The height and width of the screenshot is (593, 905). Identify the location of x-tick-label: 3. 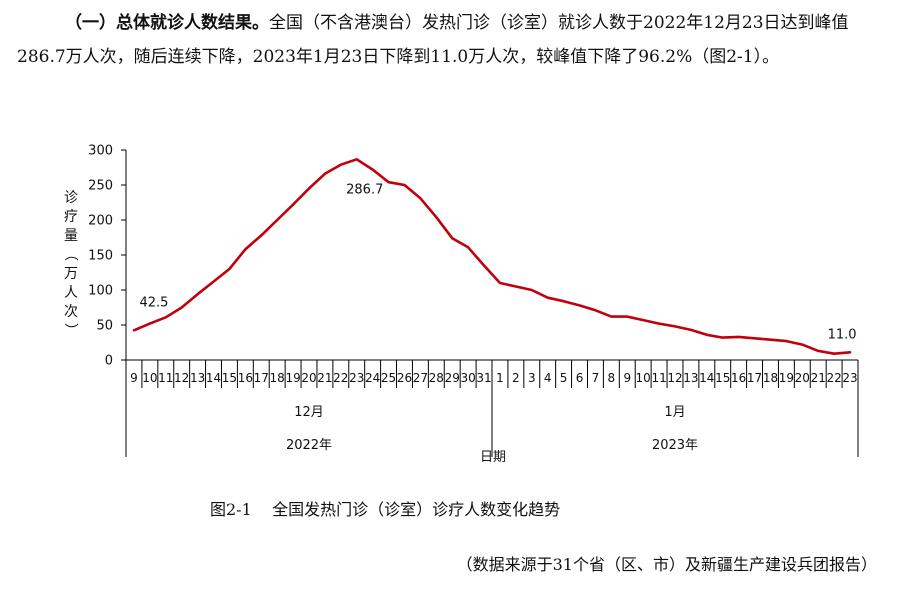
(532, 378).